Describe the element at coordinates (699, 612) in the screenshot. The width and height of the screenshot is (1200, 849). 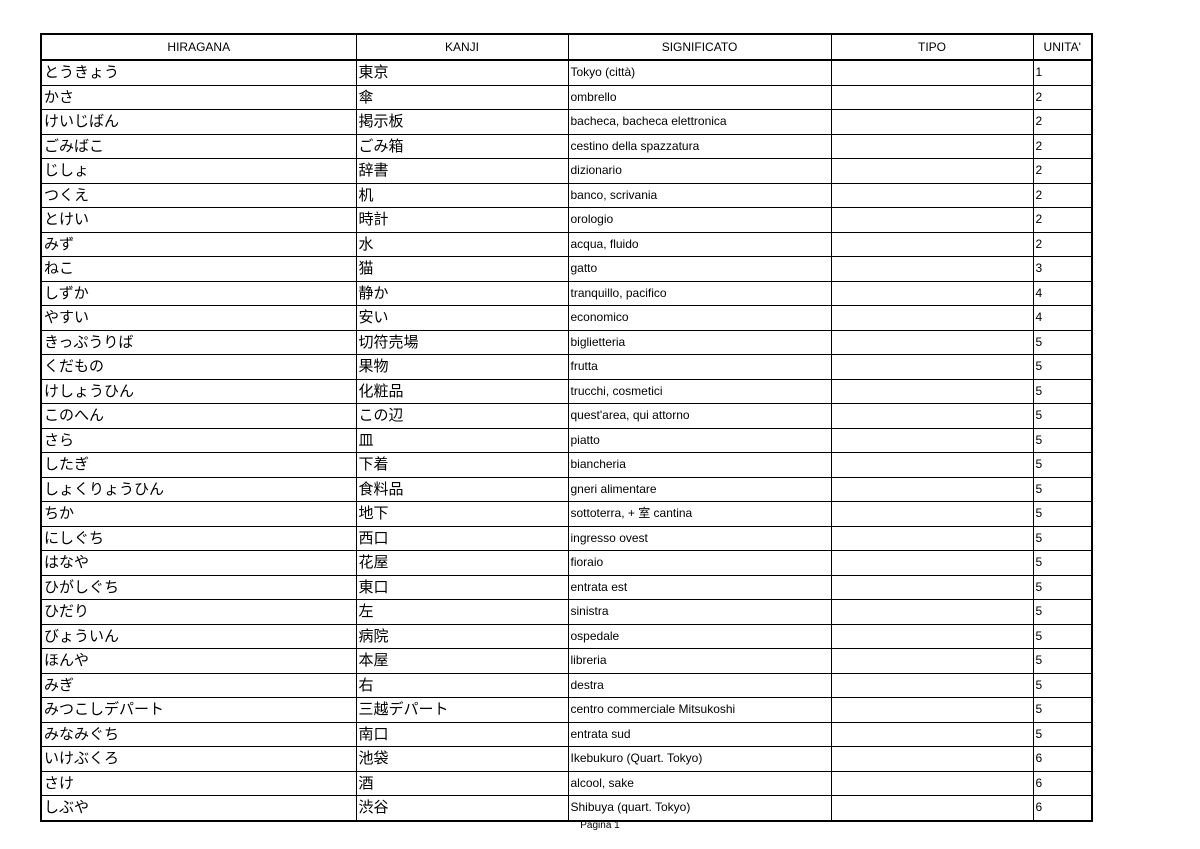
I see `cell-significato: sinistra` at that location.